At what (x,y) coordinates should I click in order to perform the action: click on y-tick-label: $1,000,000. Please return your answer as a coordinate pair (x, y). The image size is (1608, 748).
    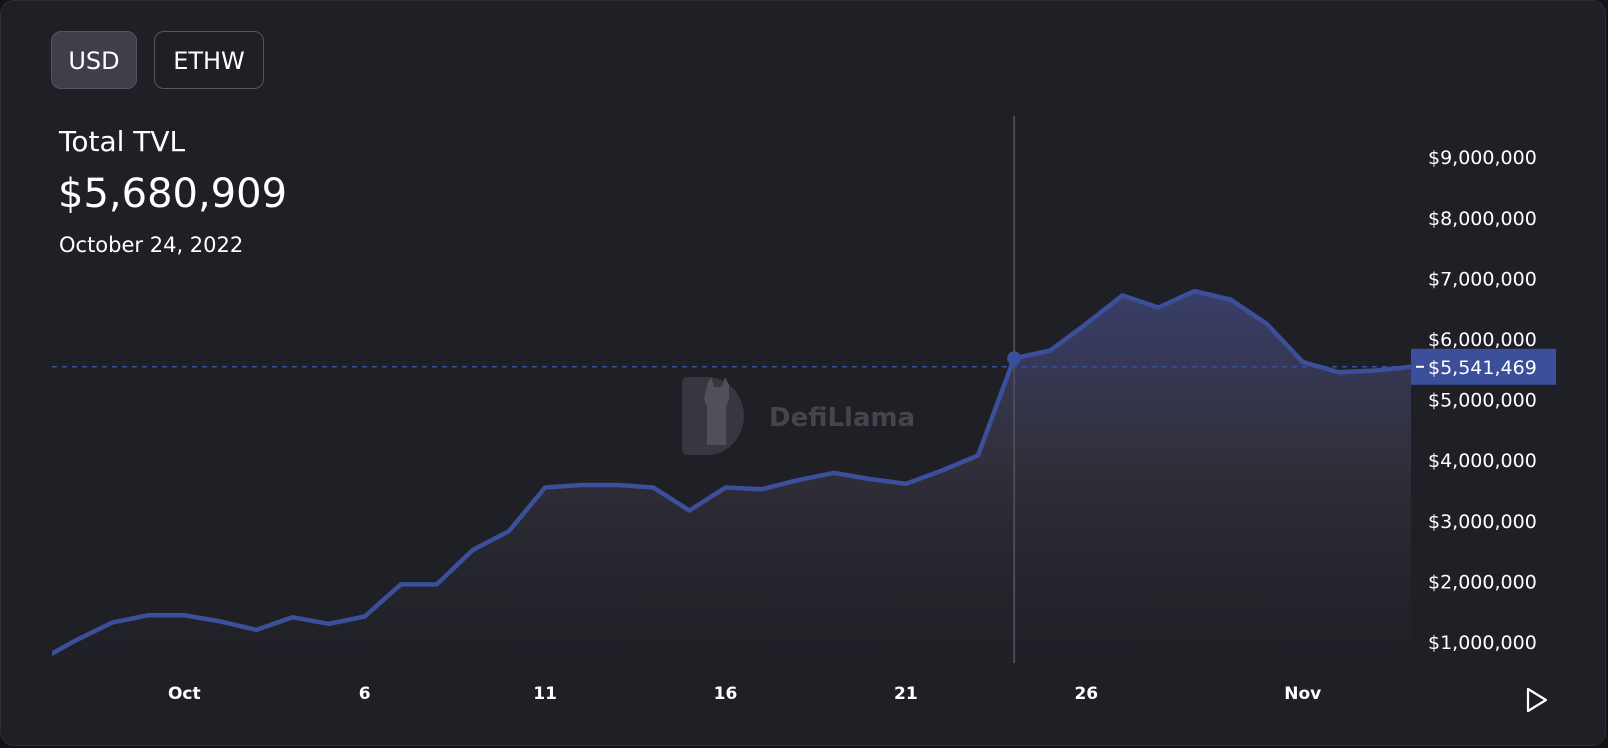
    Looking at the image, I should click on (1482, 643).